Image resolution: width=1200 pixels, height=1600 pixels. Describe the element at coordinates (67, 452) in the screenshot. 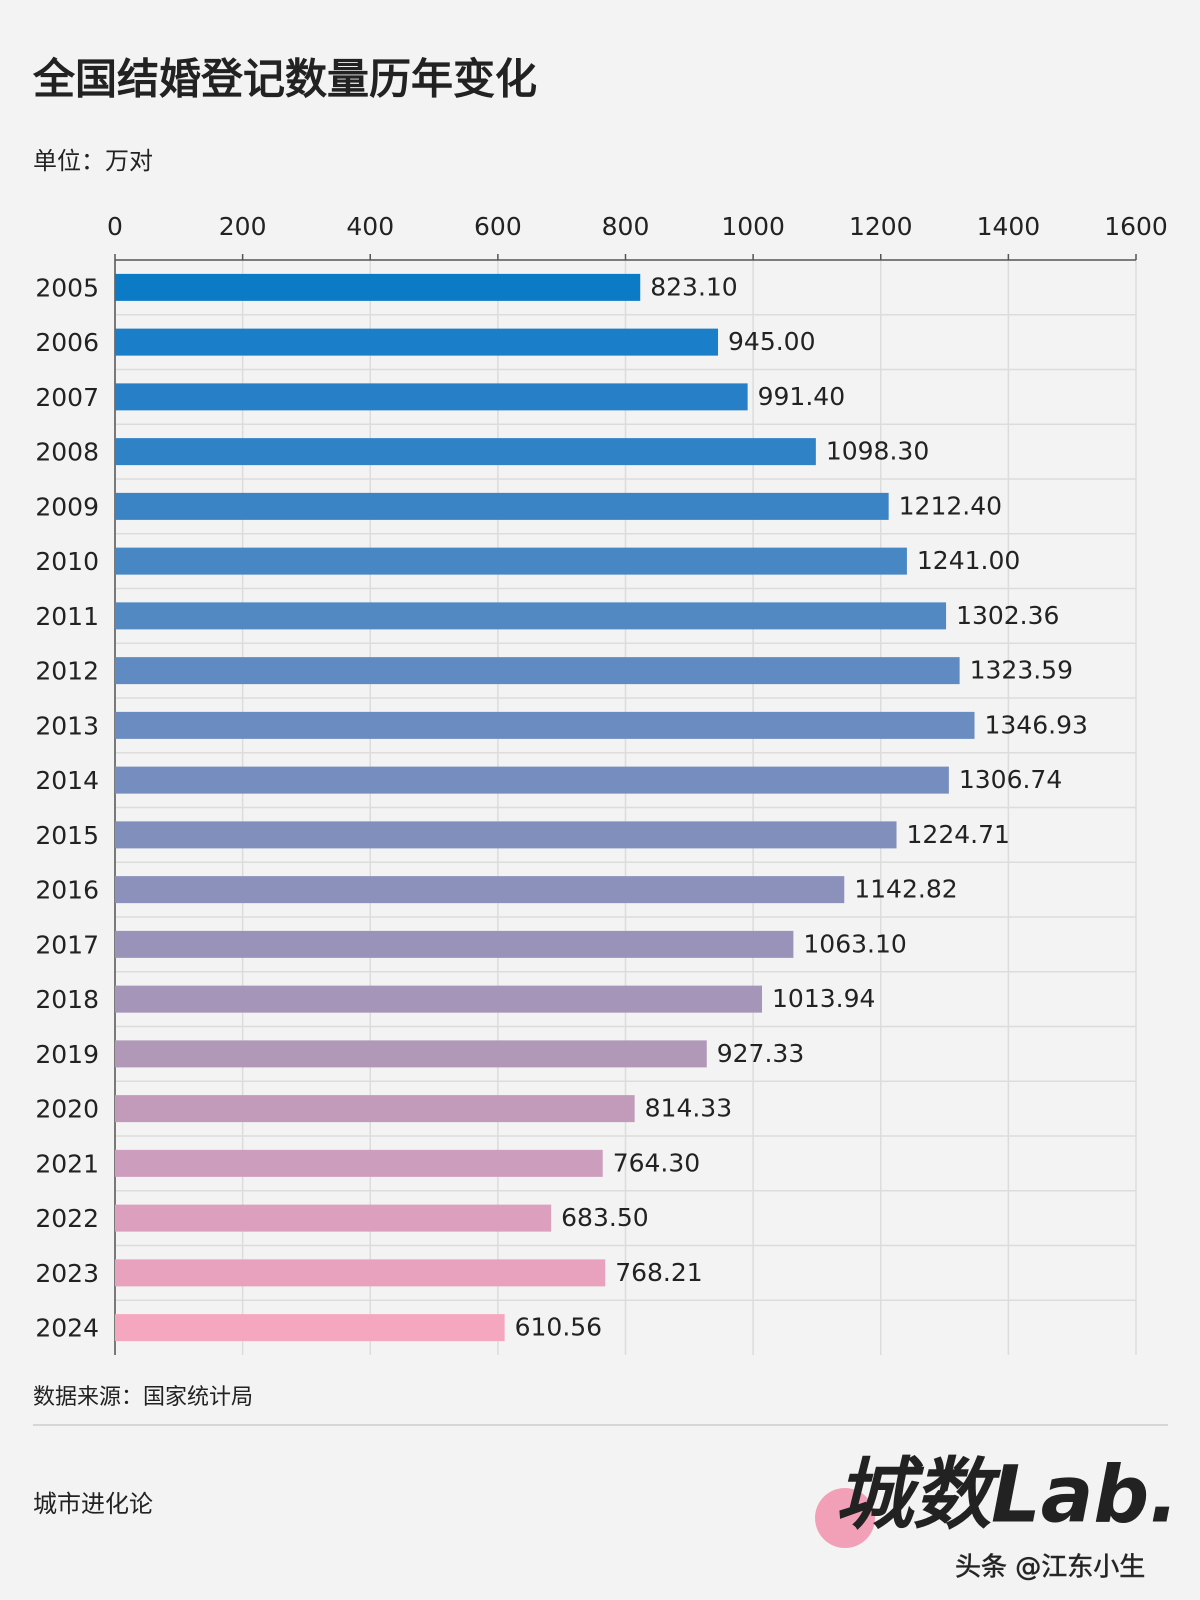

I see `y-tick-label: 2008` at that location.